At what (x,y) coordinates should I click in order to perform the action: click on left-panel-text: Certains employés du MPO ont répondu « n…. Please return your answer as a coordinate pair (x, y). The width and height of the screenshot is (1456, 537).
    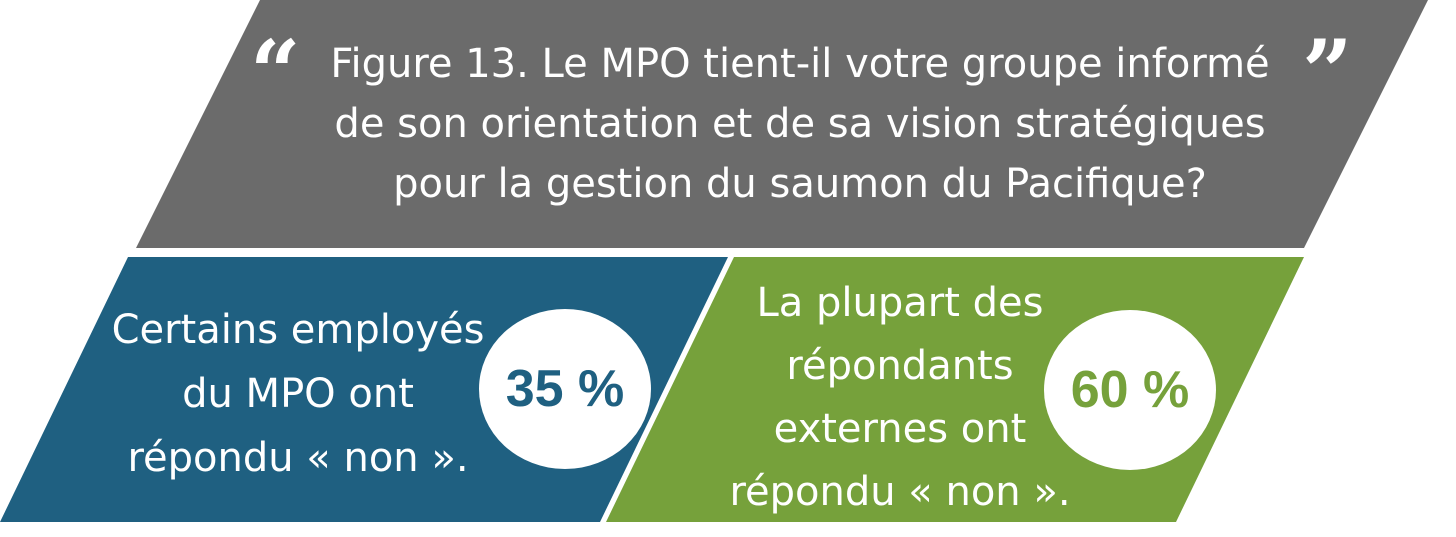
    Looking at the image, I should click on (298, 394).